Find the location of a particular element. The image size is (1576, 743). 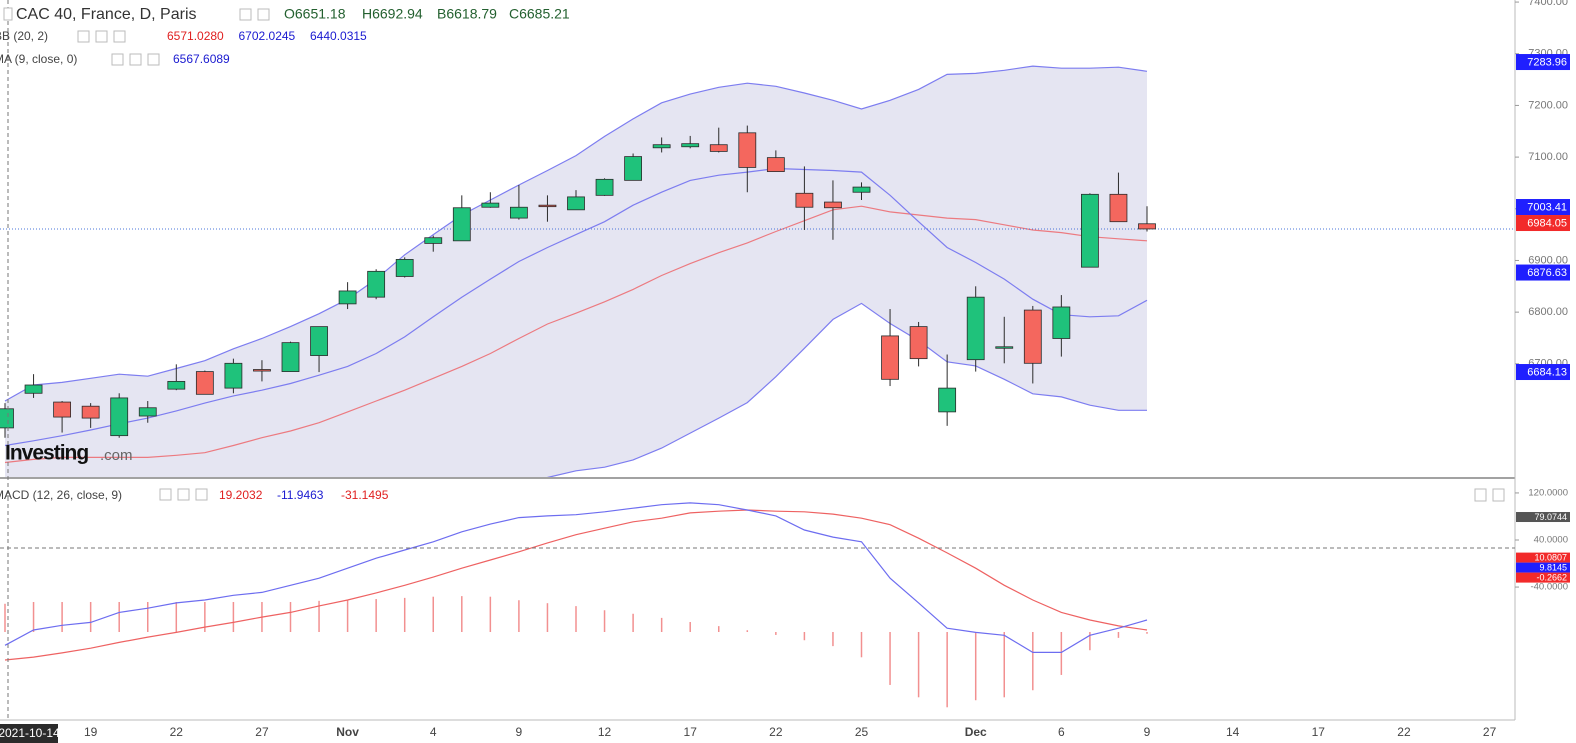

x-tick-label: 19 is located at coordinates (91, 732).